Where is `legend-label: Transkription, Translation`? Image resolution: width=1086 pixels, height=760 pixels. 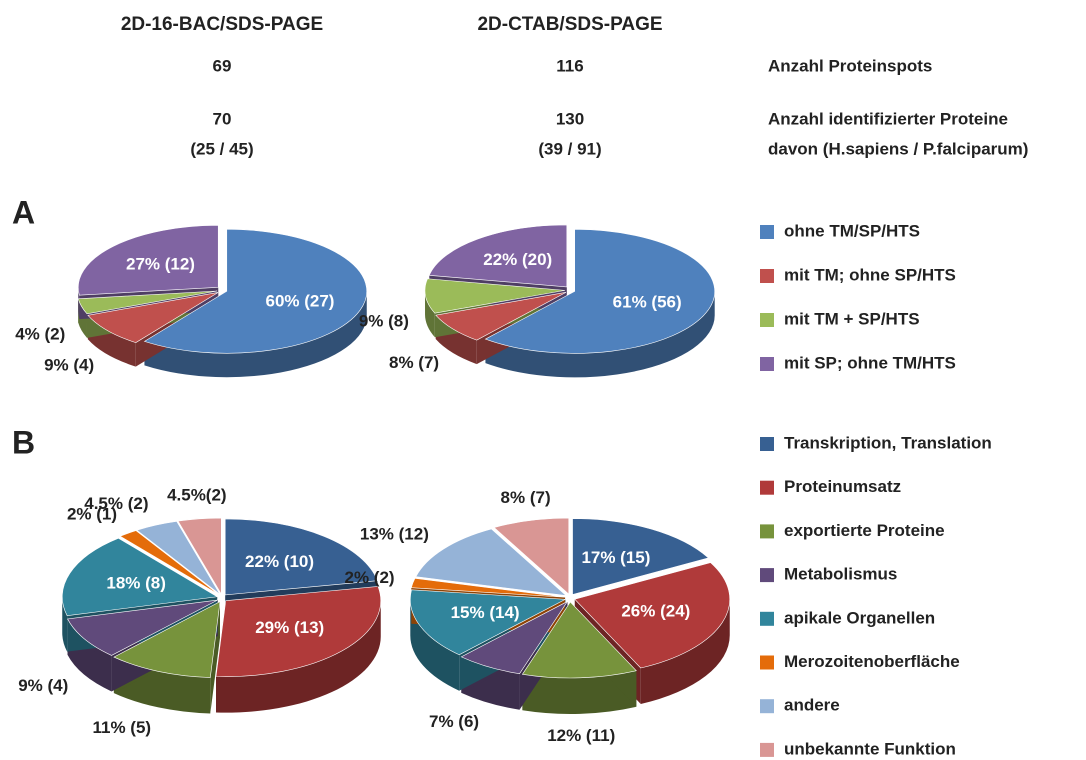 legend-label: Transkription, Translation is located at coordinates (888, 442).